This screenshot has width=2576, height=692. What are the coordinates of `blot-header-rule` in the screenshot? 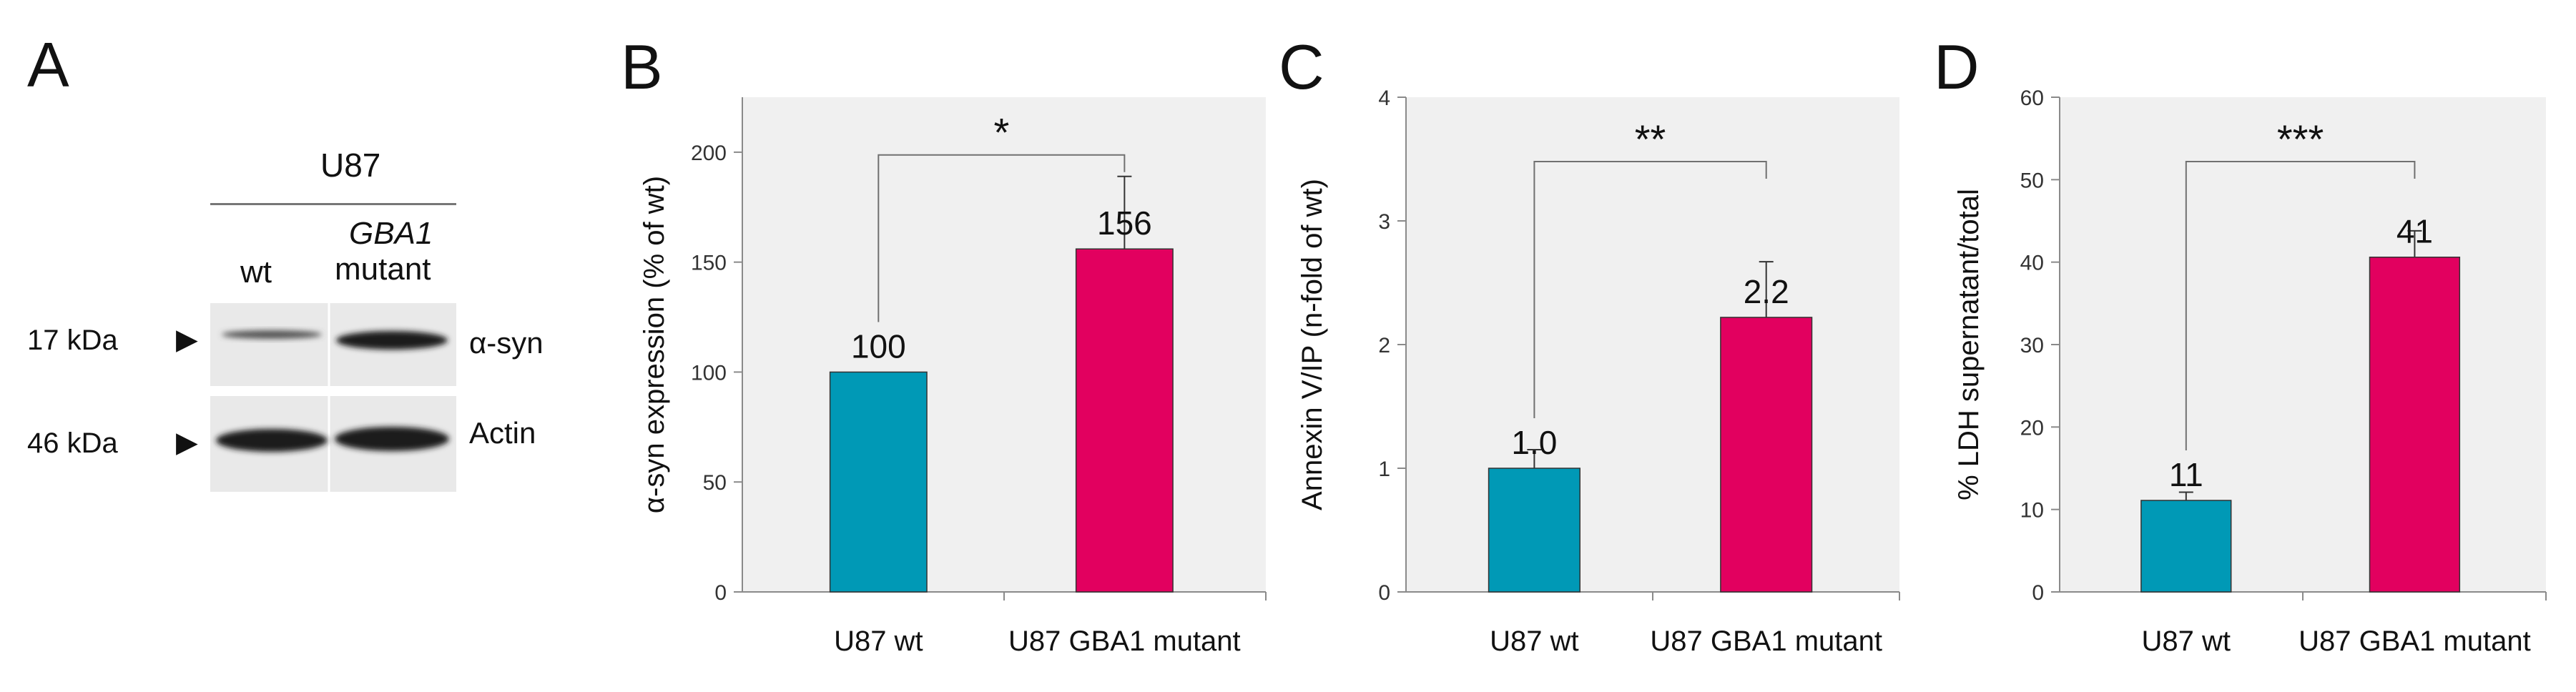 It's located at (333, 204).